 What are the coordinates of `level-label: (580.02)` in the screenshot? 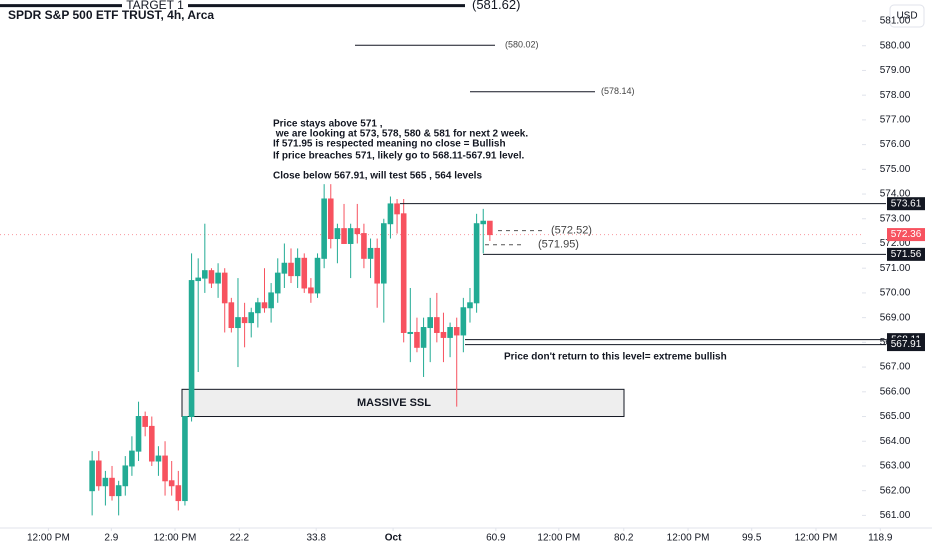 It's located at (522, 45).